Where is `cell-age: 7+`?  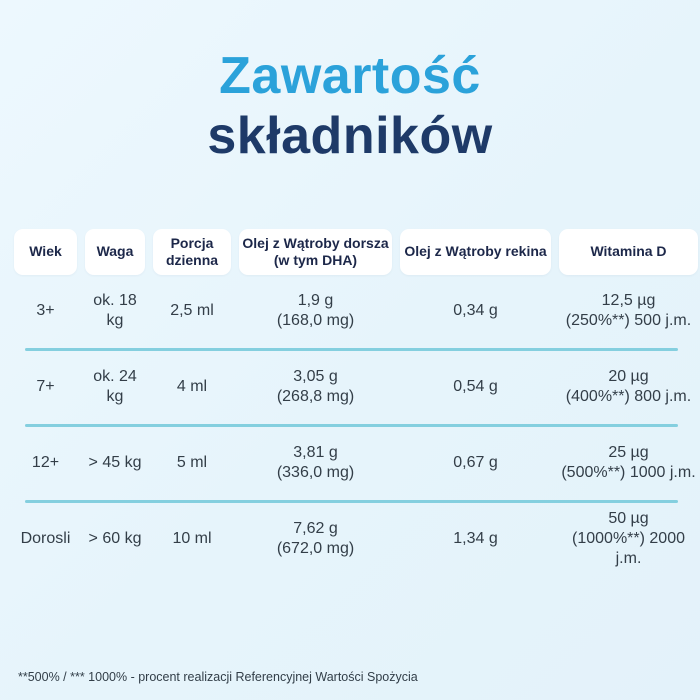
cell-age: 7+ is located at coordinates (45, 387).